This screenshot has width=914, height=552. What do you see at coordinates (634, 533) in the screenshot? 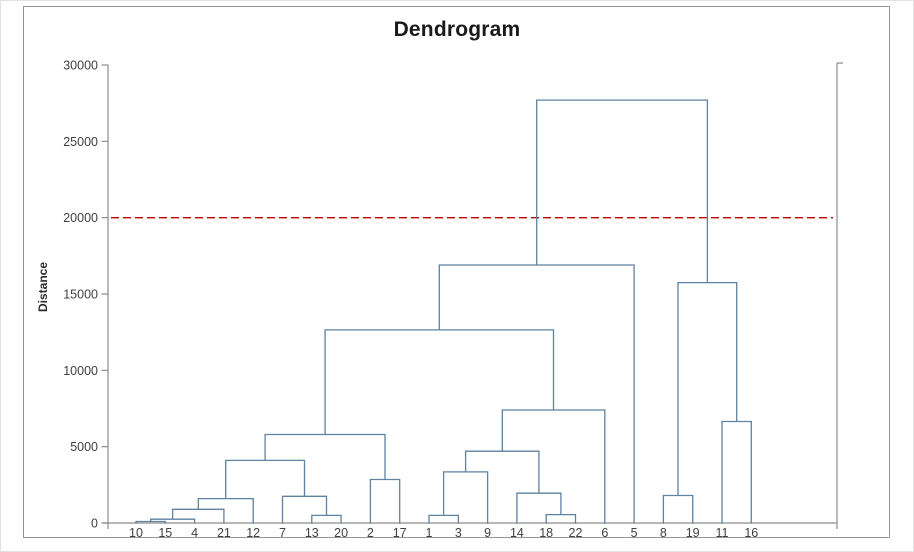
I see `leaf-label: 5` at bounding box center [634, 533].